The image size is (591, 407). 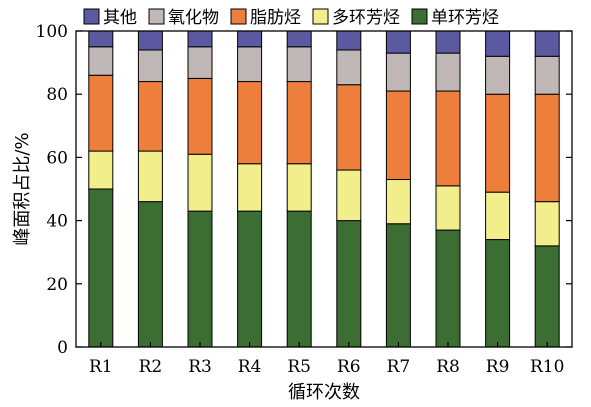 What do you see at coordinates (193, 18) in the screenshot?
I see `legend-label-1: 氧化物` at bounding box center [193, 18].